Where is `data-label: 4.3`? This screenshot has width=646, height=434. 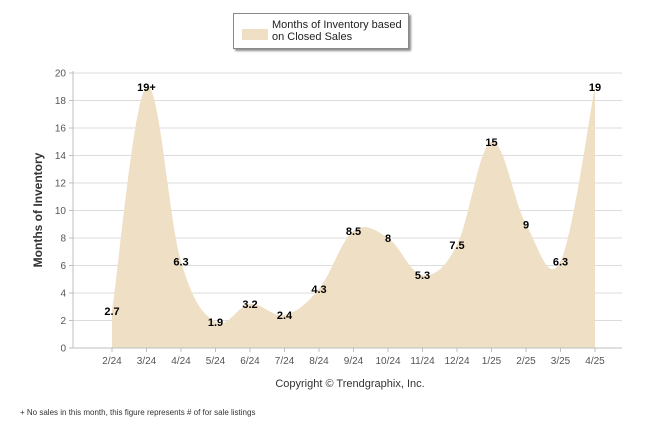 data-label: 4.3 is located at coordinates (318, 290).